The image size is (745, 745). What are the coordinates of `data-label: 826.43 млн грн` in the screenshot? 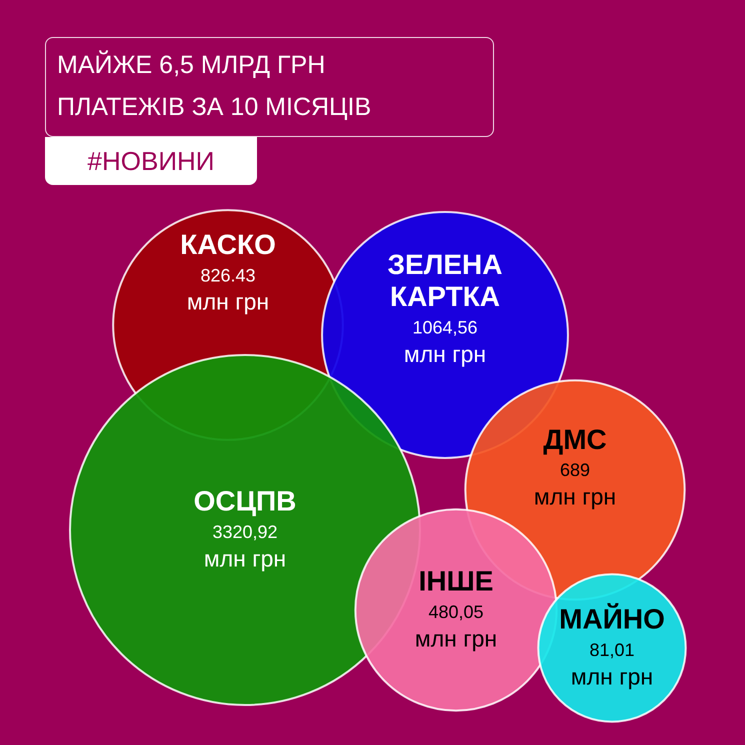 It's located at (228, 290).